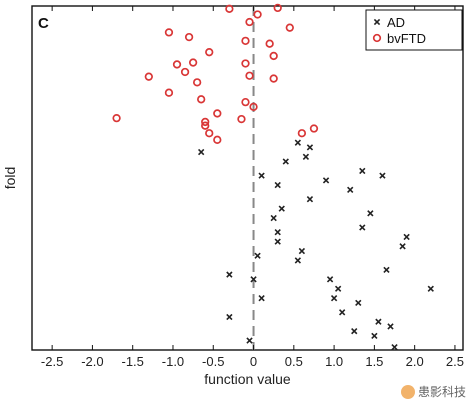  What do you see at coordinates (415, 361) in the screenshot?
I see `x-tick-label: 2.0` at bounding box center [415, 361].